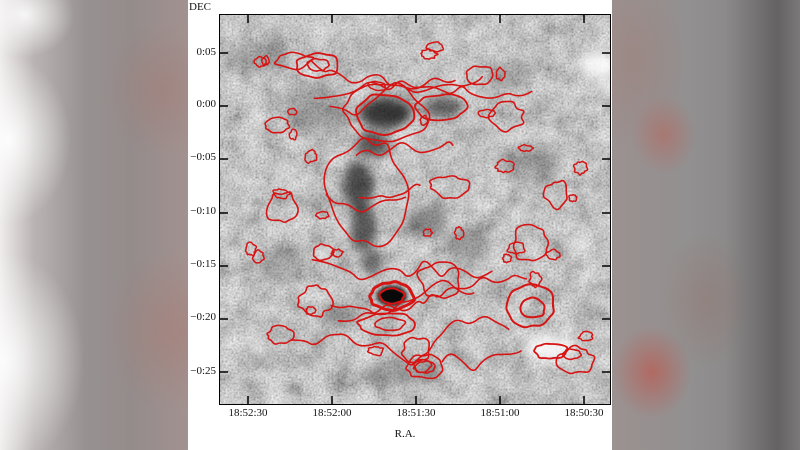 Image resolution: width=800 pixels, height=450 pixels. Describe the element at coordinates (203, 264) in the screenshot. I see `y-tick-label: −0:15` at that location.